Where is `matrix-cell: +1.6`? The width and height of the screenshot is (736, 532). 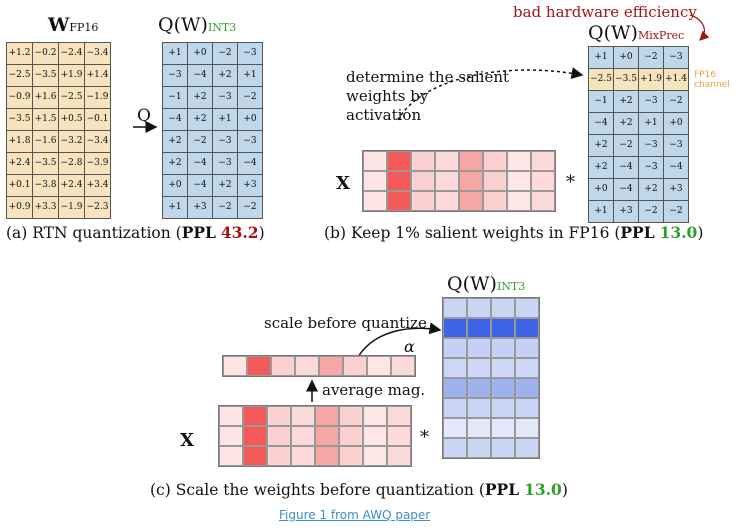 matrix-cell: +1.6 is located at coordinates (45, 97).